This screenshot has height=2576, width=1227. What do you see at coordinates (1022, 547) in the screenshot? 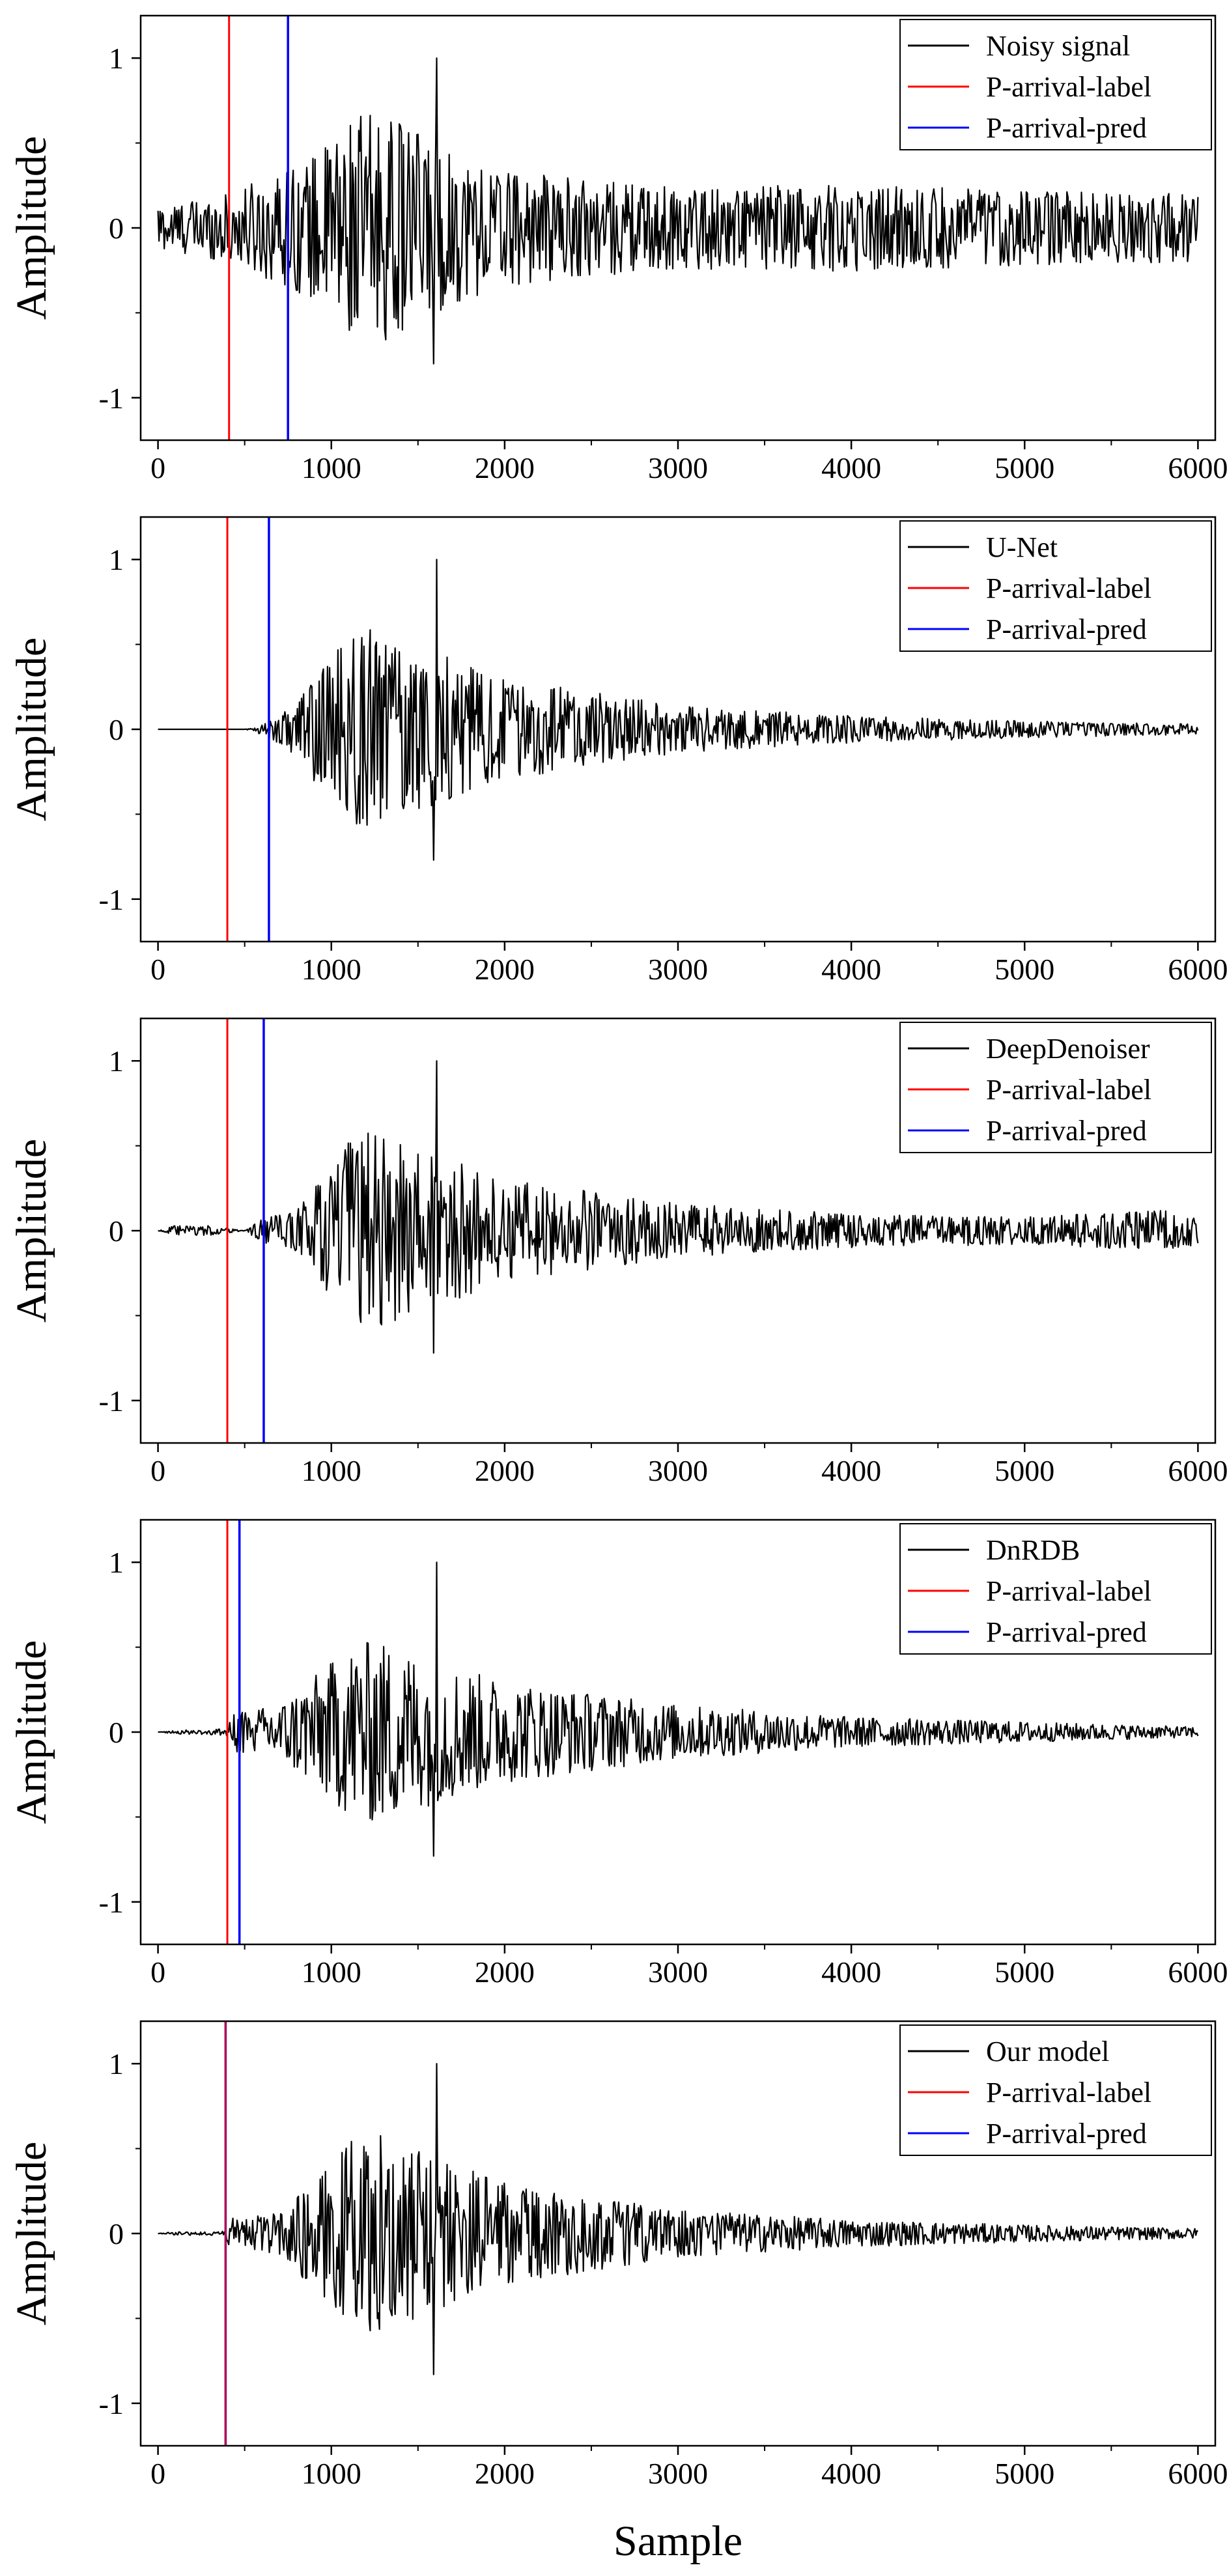
I see `legend-entry: U-Net` at bounding box center [1022, 547].